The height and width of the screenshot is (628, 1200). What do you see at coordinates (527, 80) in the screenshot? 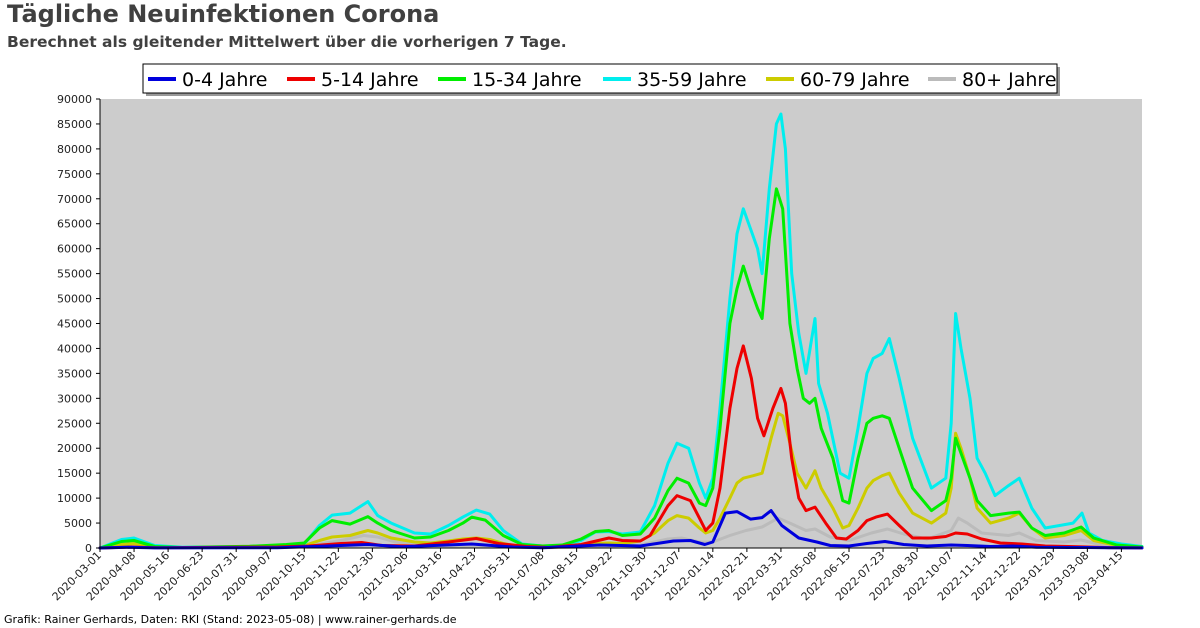
I see `legend-label: 15-34 Jahre` at bounding box center [527, 80].